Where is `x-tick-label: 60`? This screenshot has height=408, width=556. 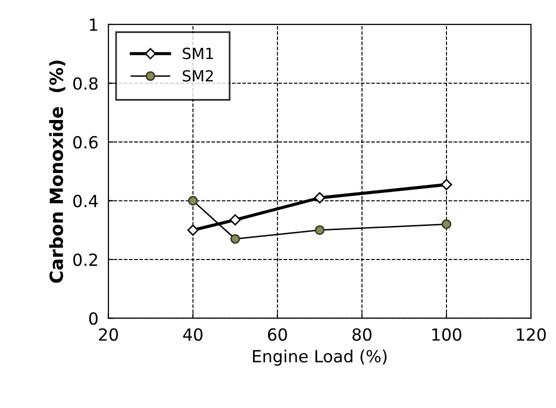
x-tick-label: 60 is located at coordinates (277, 334).